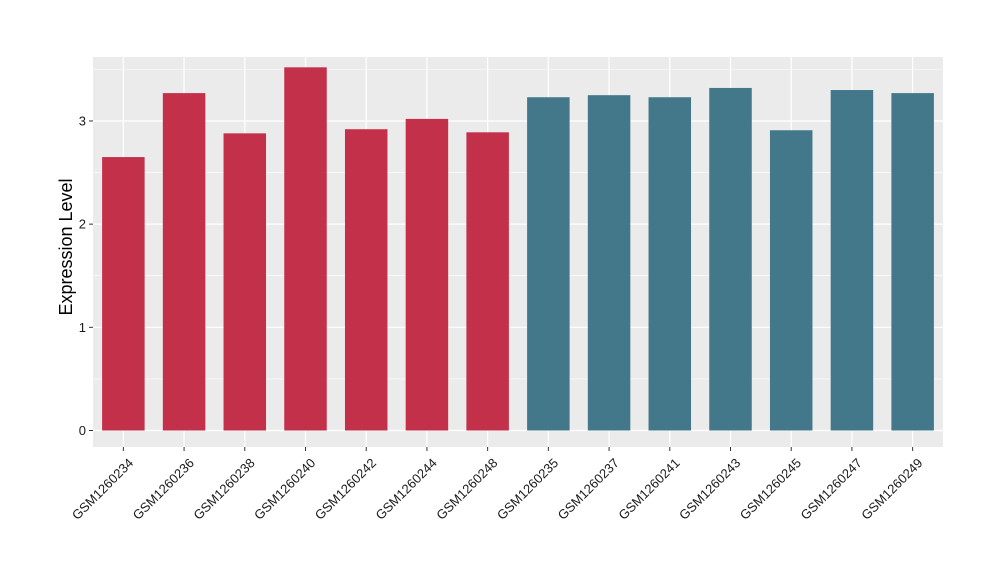 The image size is (1000, 580). What do you see at coordinates (770, 488) in the screenshot?
I see `x-tick-label: GSM1260245` at bounding box center [770, 488].